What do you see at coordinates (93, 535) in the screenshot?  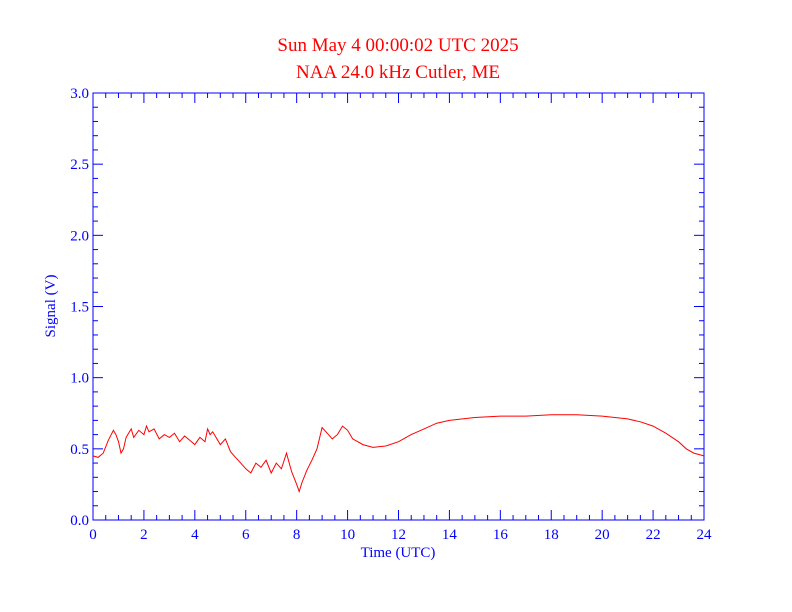 I see `x-tick-label: 0` at bounding box center [93, 535].